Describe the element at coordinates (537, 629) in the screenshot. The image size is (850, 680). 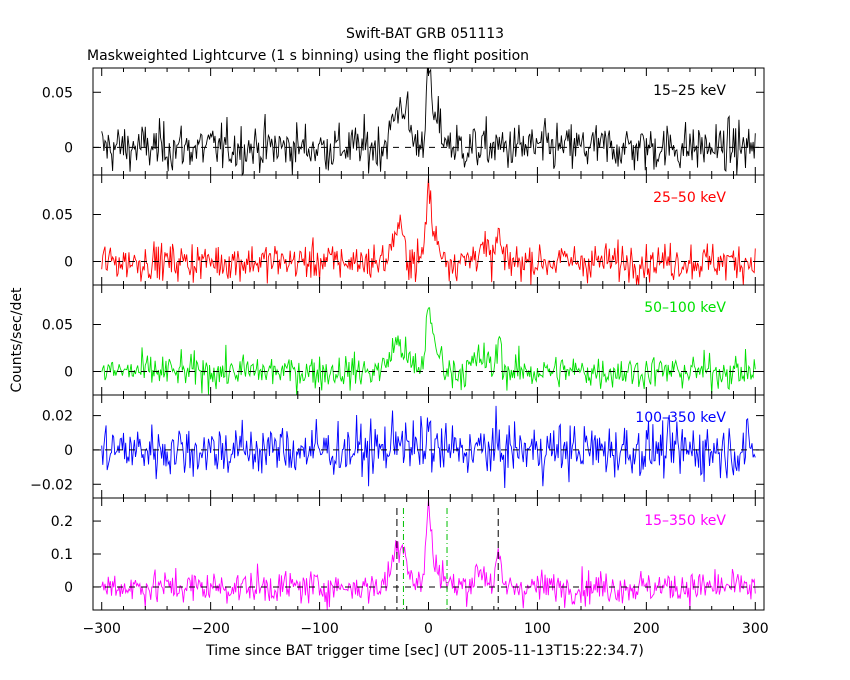
I see `x-tick-label: 100` at that location.